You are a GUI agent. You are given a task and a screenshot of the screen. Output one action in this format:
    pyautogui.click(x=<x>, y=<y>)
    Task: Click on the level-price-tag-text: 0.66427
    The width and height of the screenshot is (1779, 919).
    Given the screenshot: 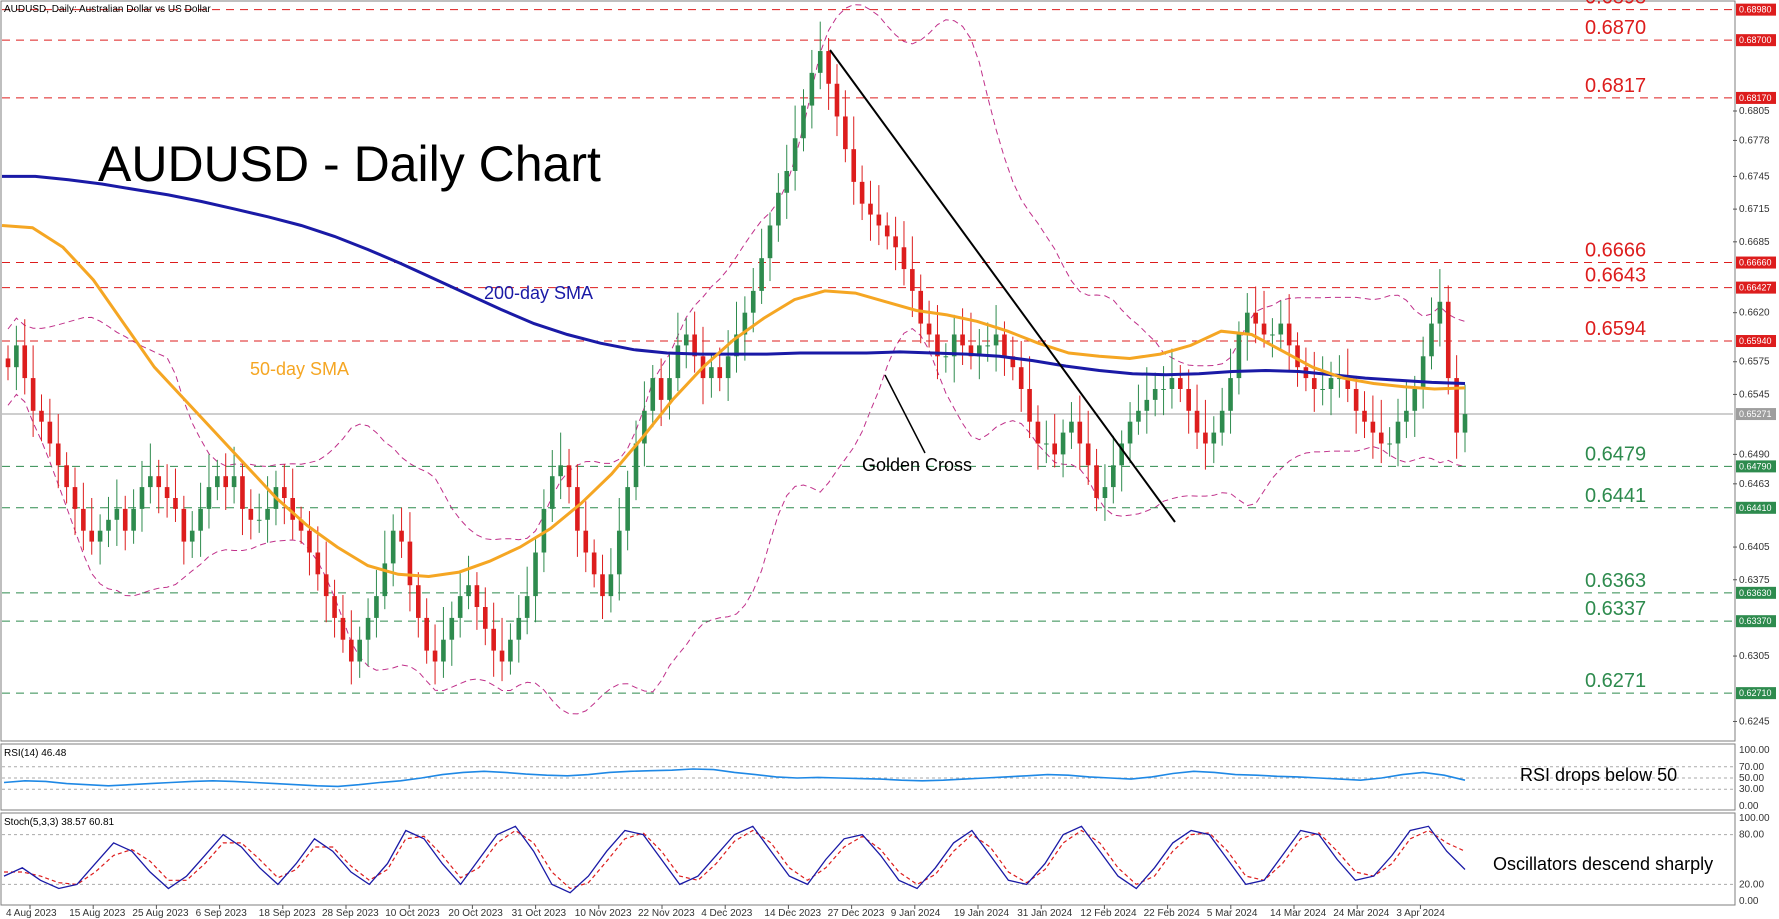 What is the action you would take?
    pyautogui.click(x=1755, y=288)
    